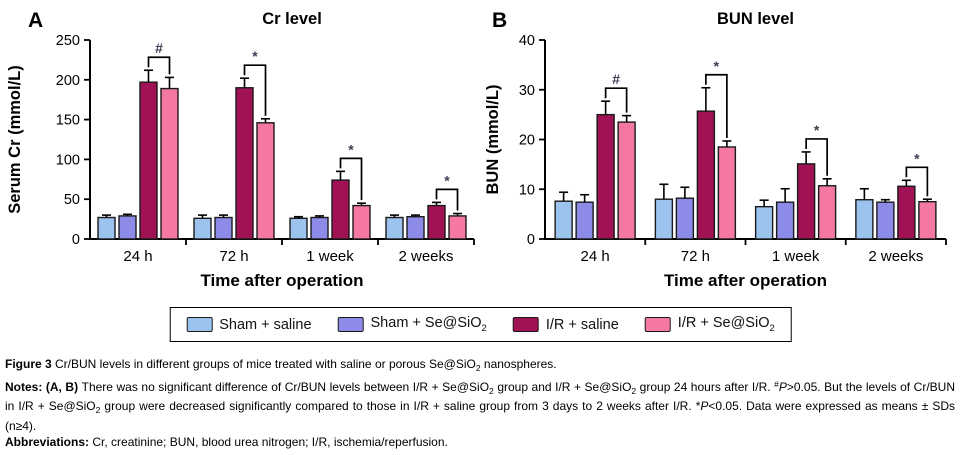 The image size is (961, 455). What do you see at coordinates (755, 19) in the screenshot?
I see `chart-title: BUN level` at bounding box center [755, 19].